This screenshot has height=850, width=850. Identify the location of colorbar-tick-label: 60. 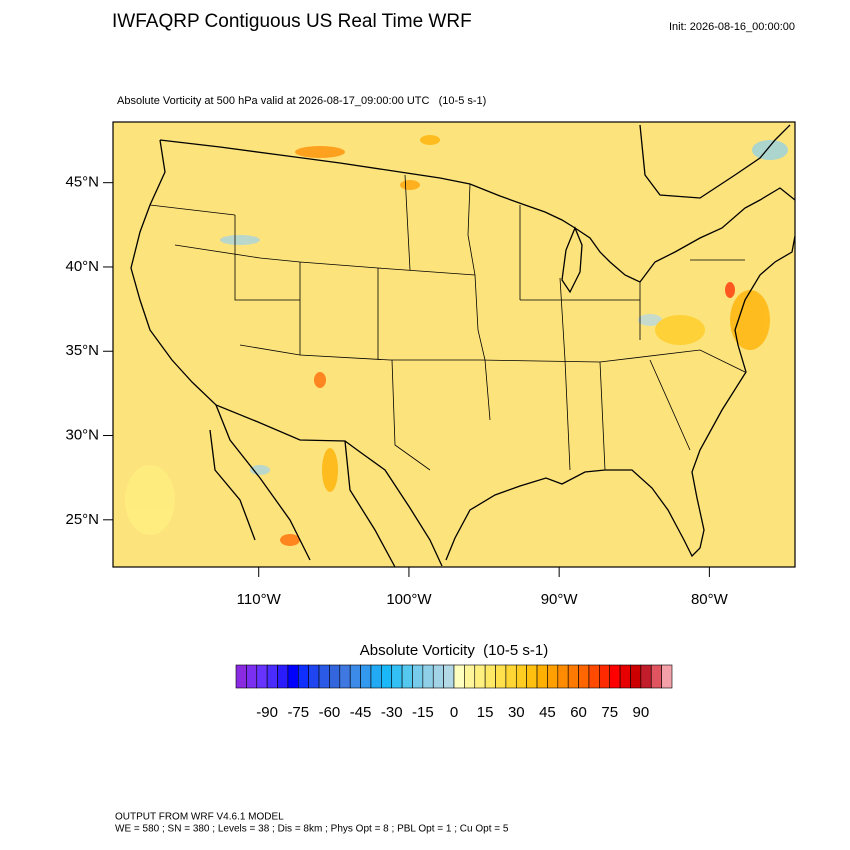
(578, 712).